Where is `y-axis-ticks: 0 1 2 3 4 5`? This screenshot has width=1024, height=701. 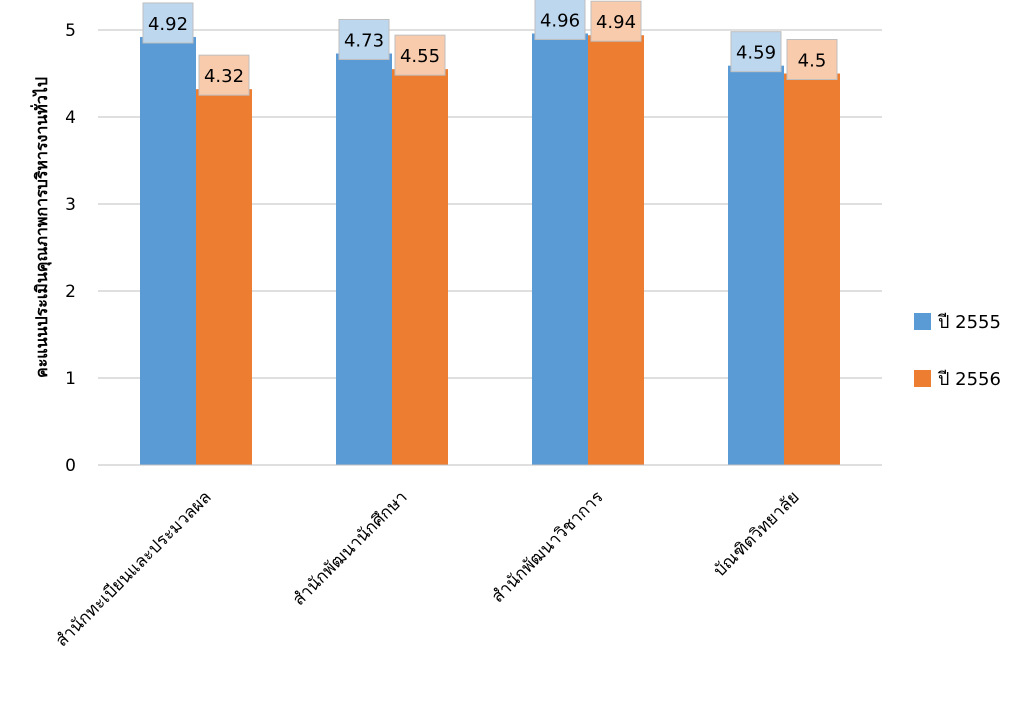 y-axis-ticks: 0 1 2 3 4 5 is located at coordinates (70, 248).